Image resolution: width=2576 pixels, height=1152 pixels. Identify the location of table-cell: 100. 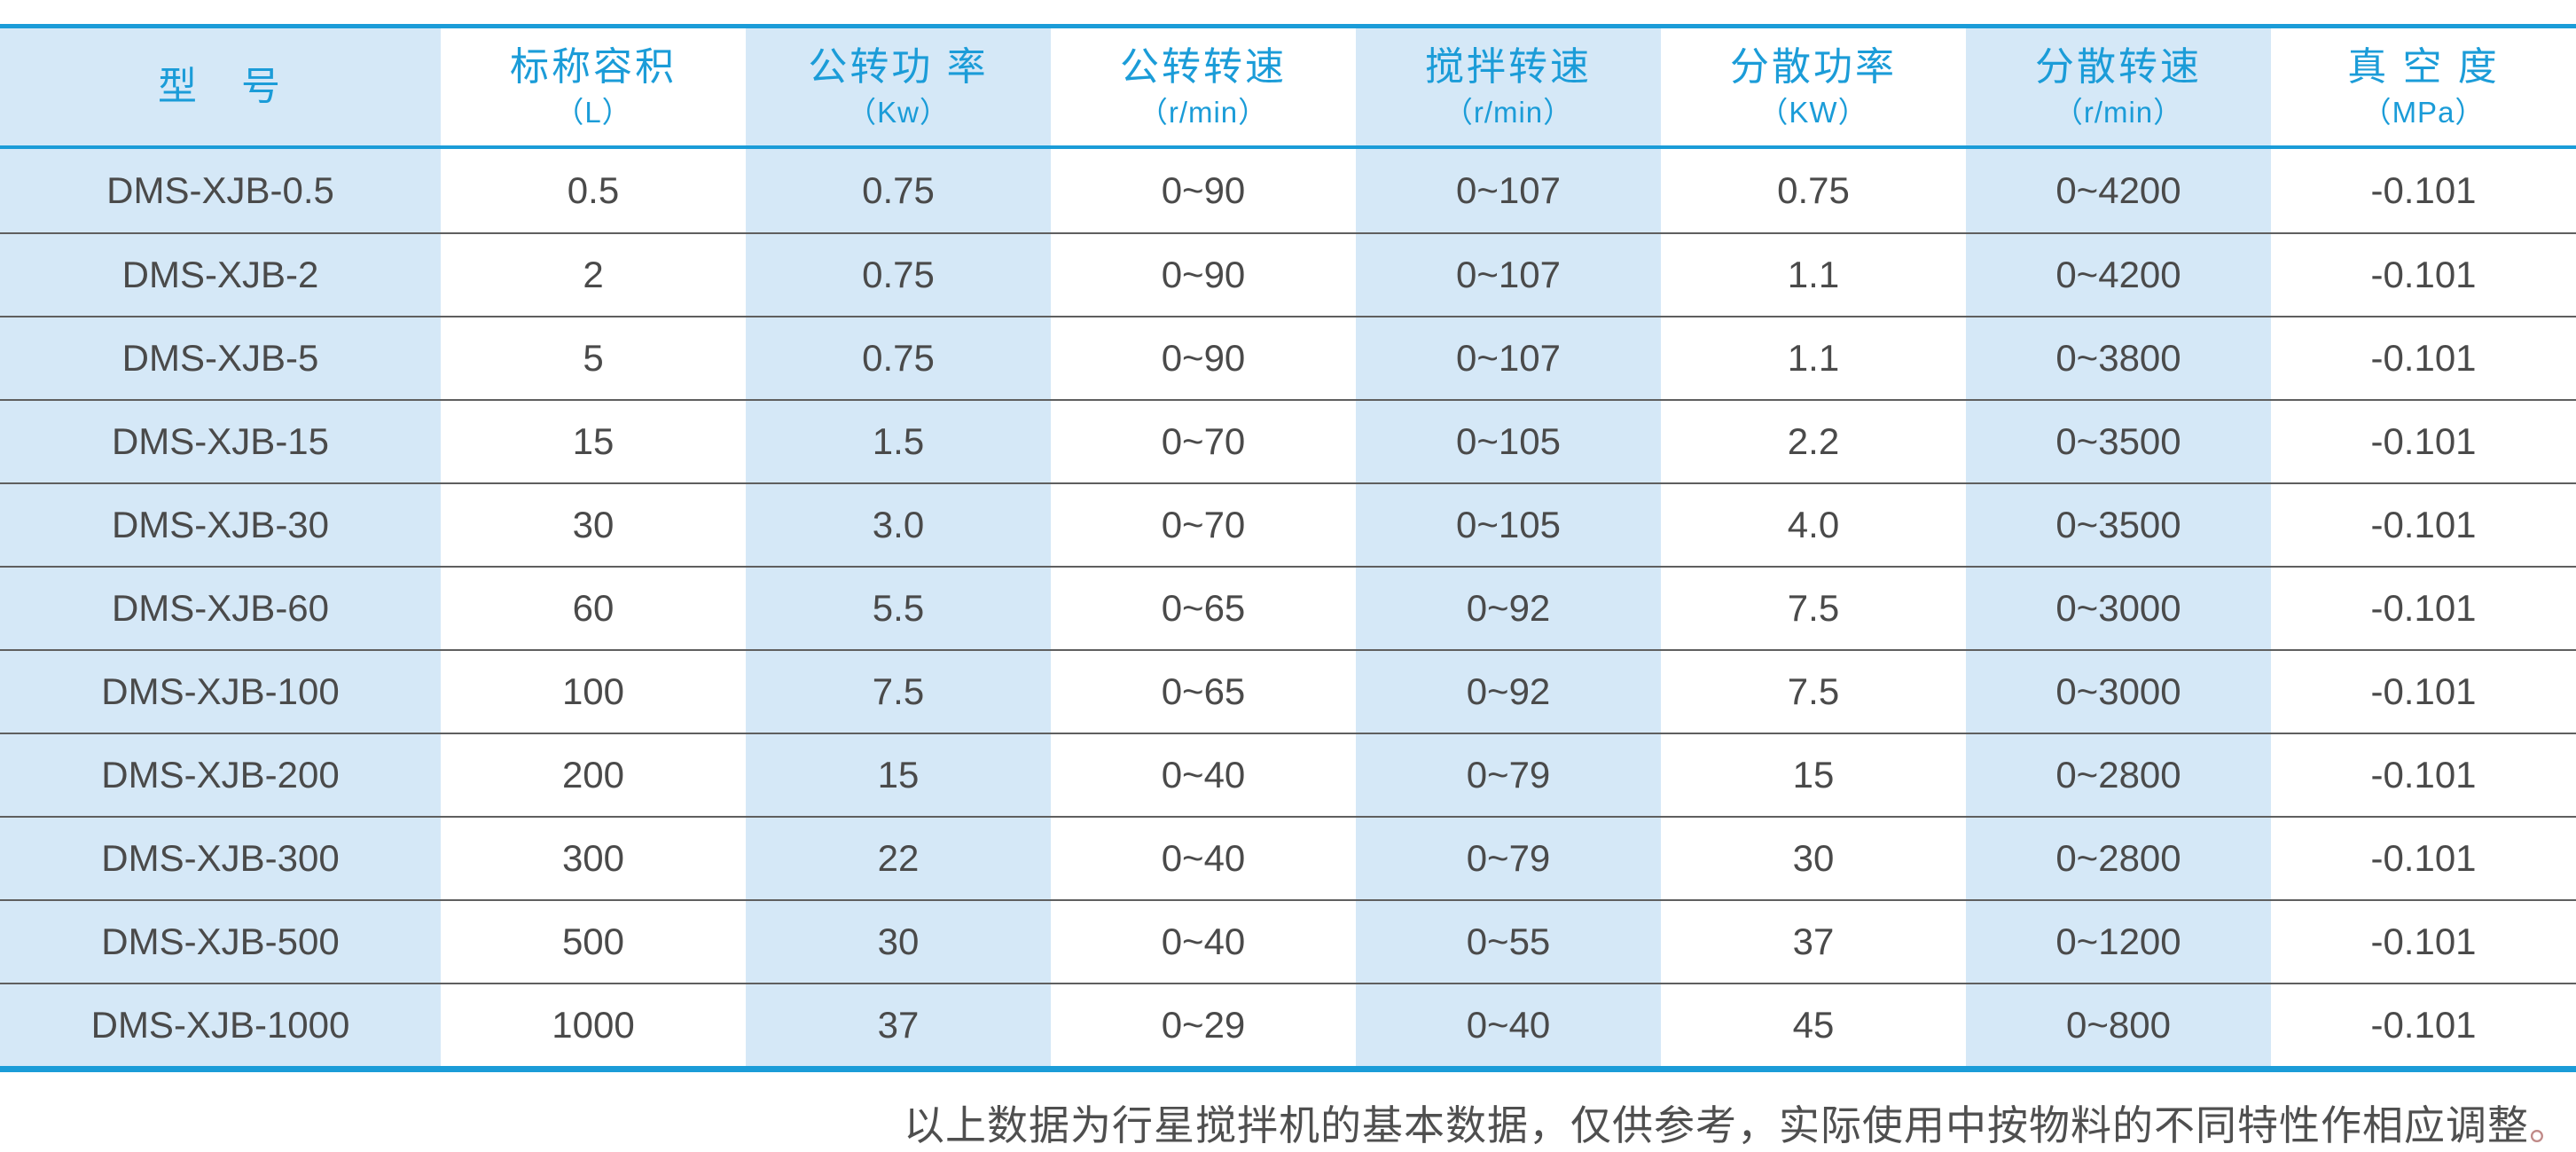
(593, 691).